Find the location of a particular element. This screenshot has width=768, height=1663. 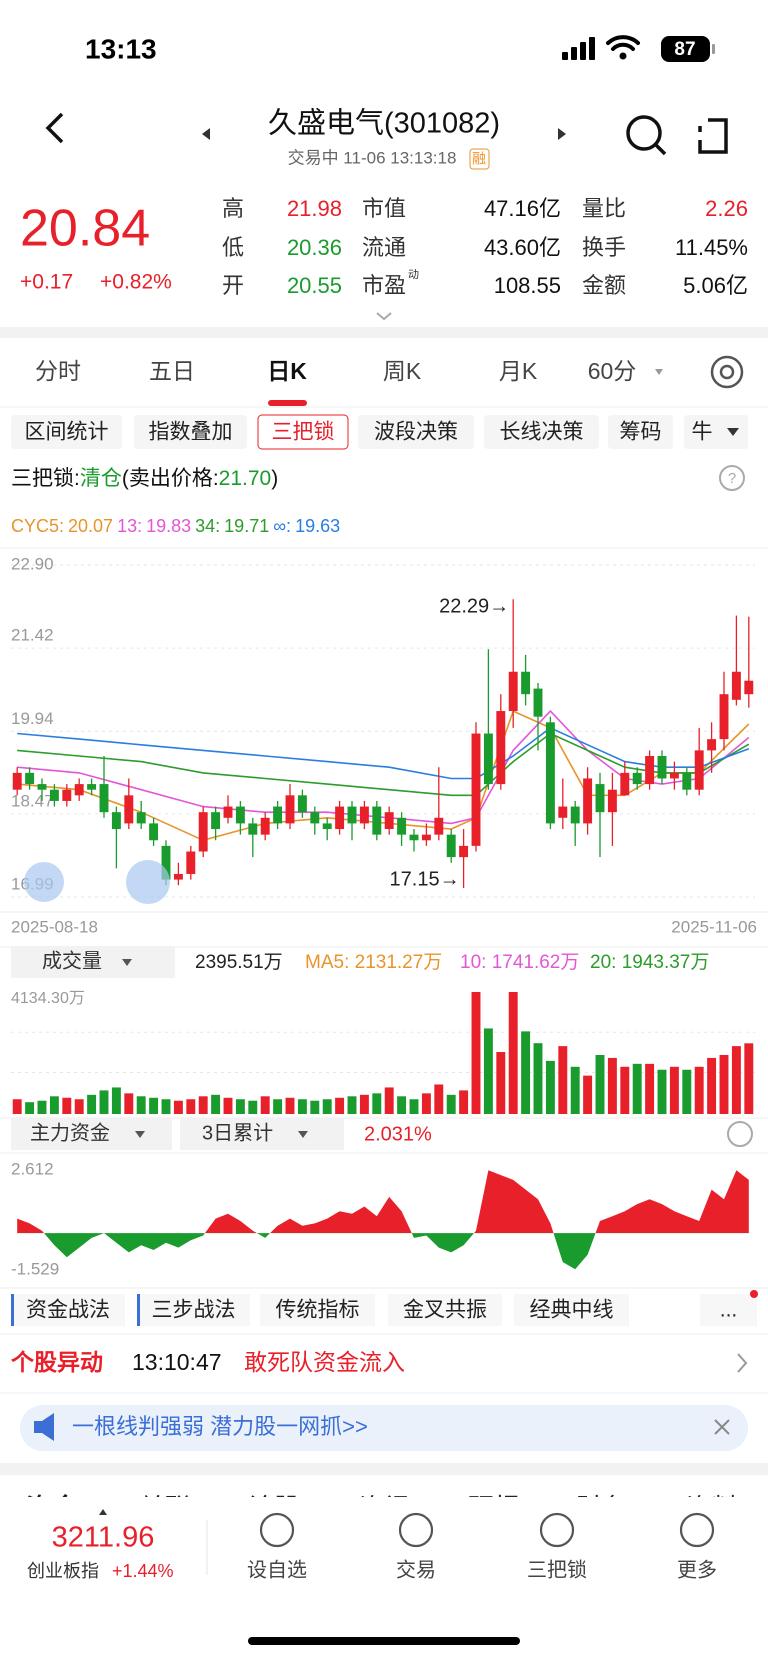

stat-value: 11.45% is located at coordinates (711, 247).